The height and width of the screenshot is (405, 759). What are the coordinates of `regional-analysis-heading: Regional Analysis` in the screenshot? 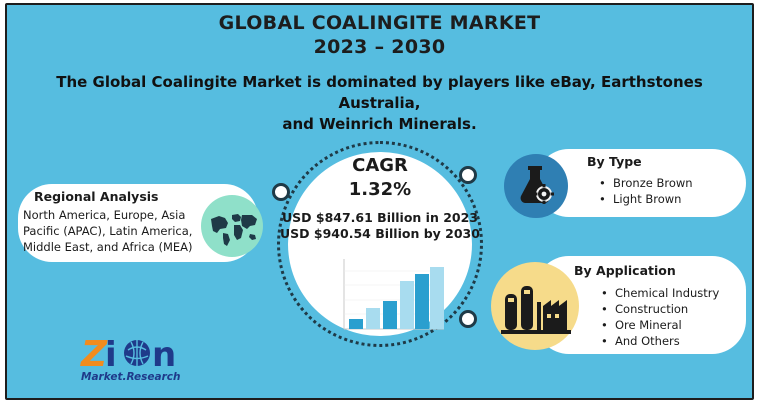 It's located at (96, 196).